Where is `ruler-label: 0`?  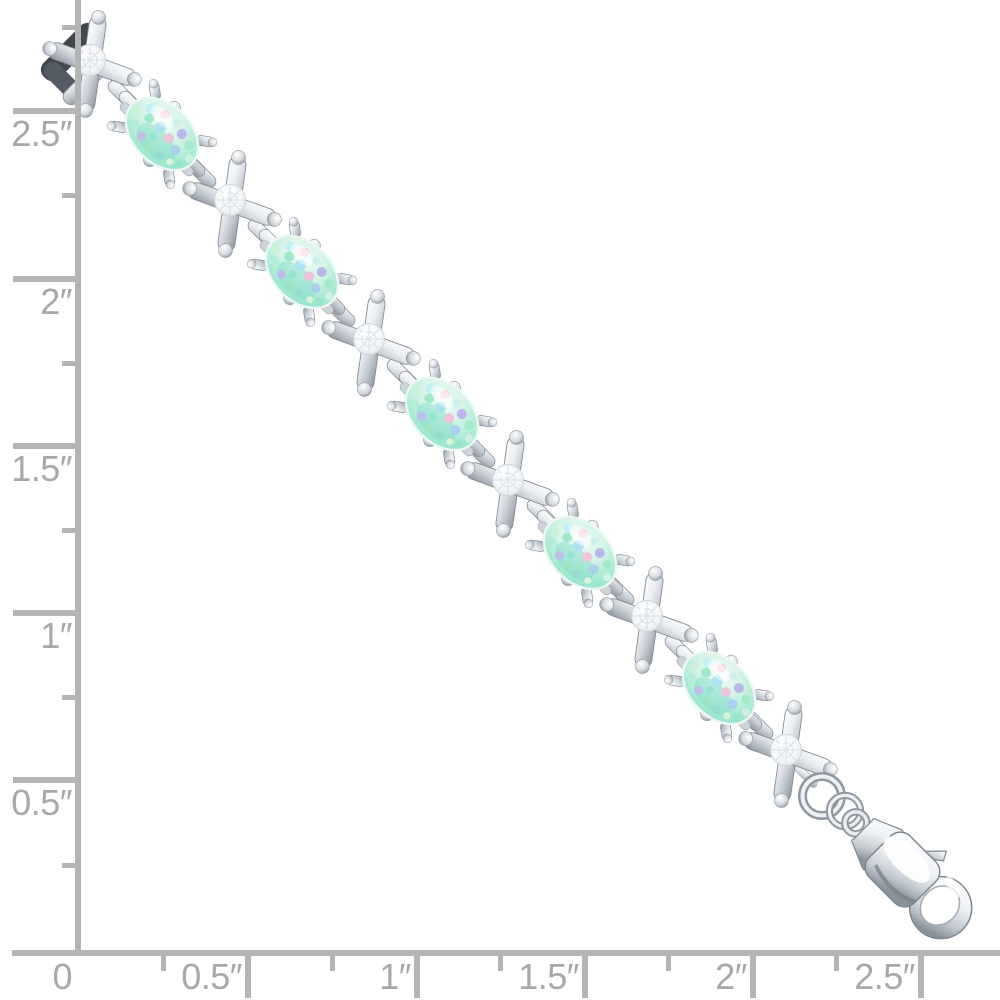
ruler-label: 0 is located at coordinates (62, 976).